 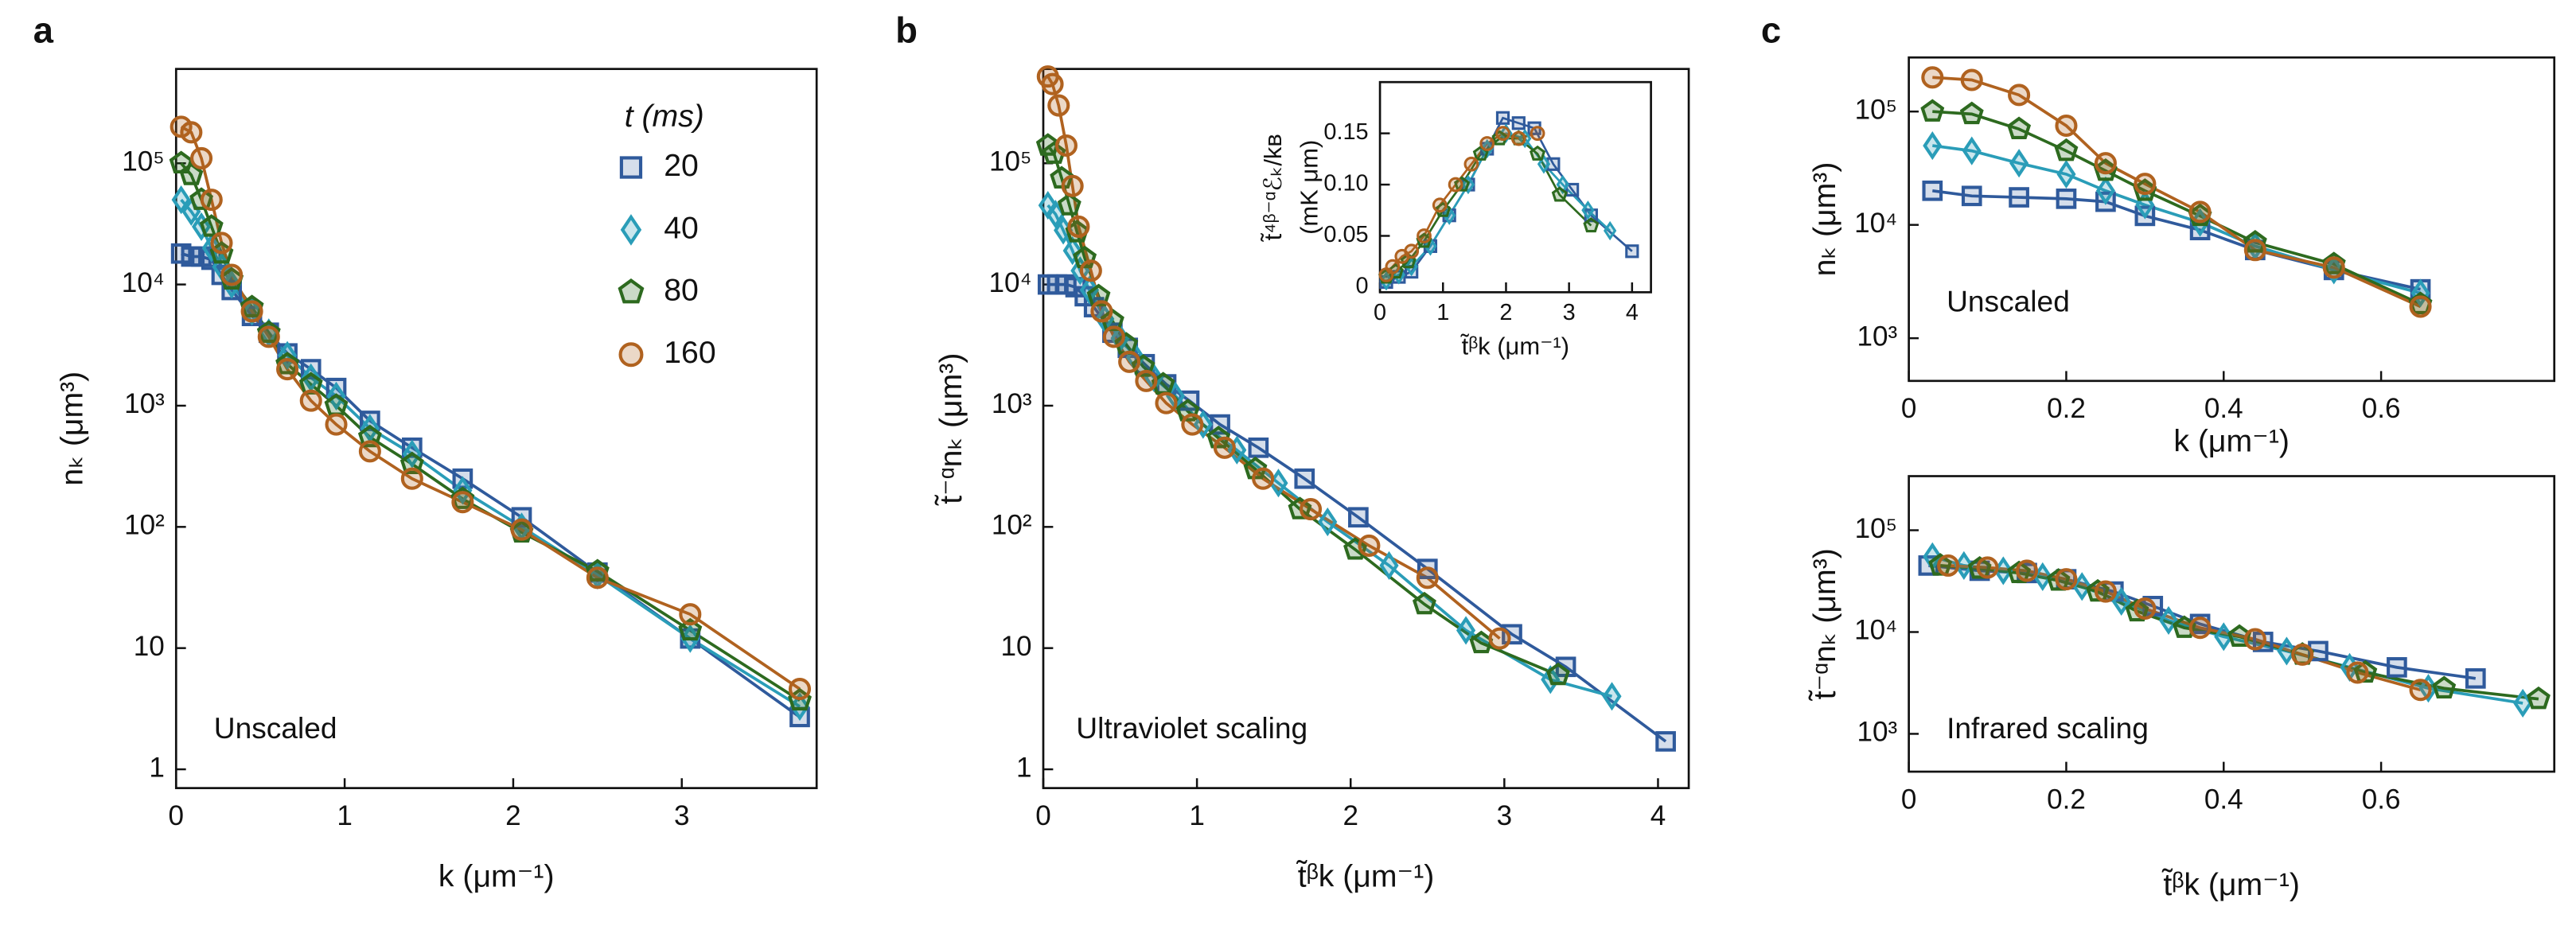 I want to click on x-axis-label: t̃ᵝk (μm⁻¹), so click(x=1514, y=346).